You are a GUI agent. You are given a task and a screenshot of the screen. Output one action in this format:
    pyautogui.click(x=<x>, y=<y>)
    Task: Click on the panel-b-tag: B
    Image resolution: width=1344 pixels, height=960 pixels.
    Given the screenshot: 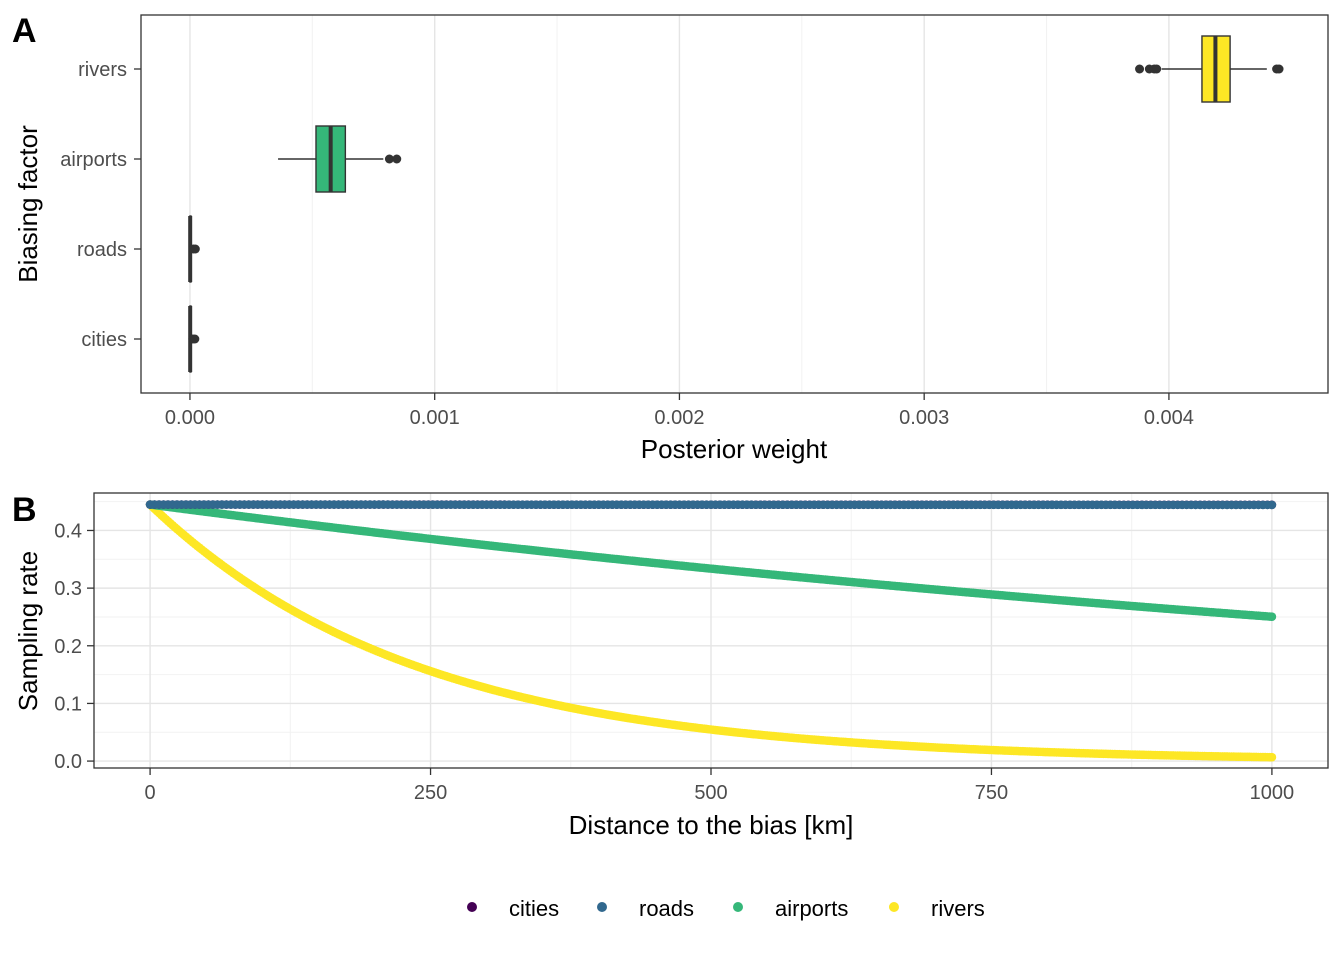 What is the action you would take?
    pyautogui.click(x=24, y=510)
    